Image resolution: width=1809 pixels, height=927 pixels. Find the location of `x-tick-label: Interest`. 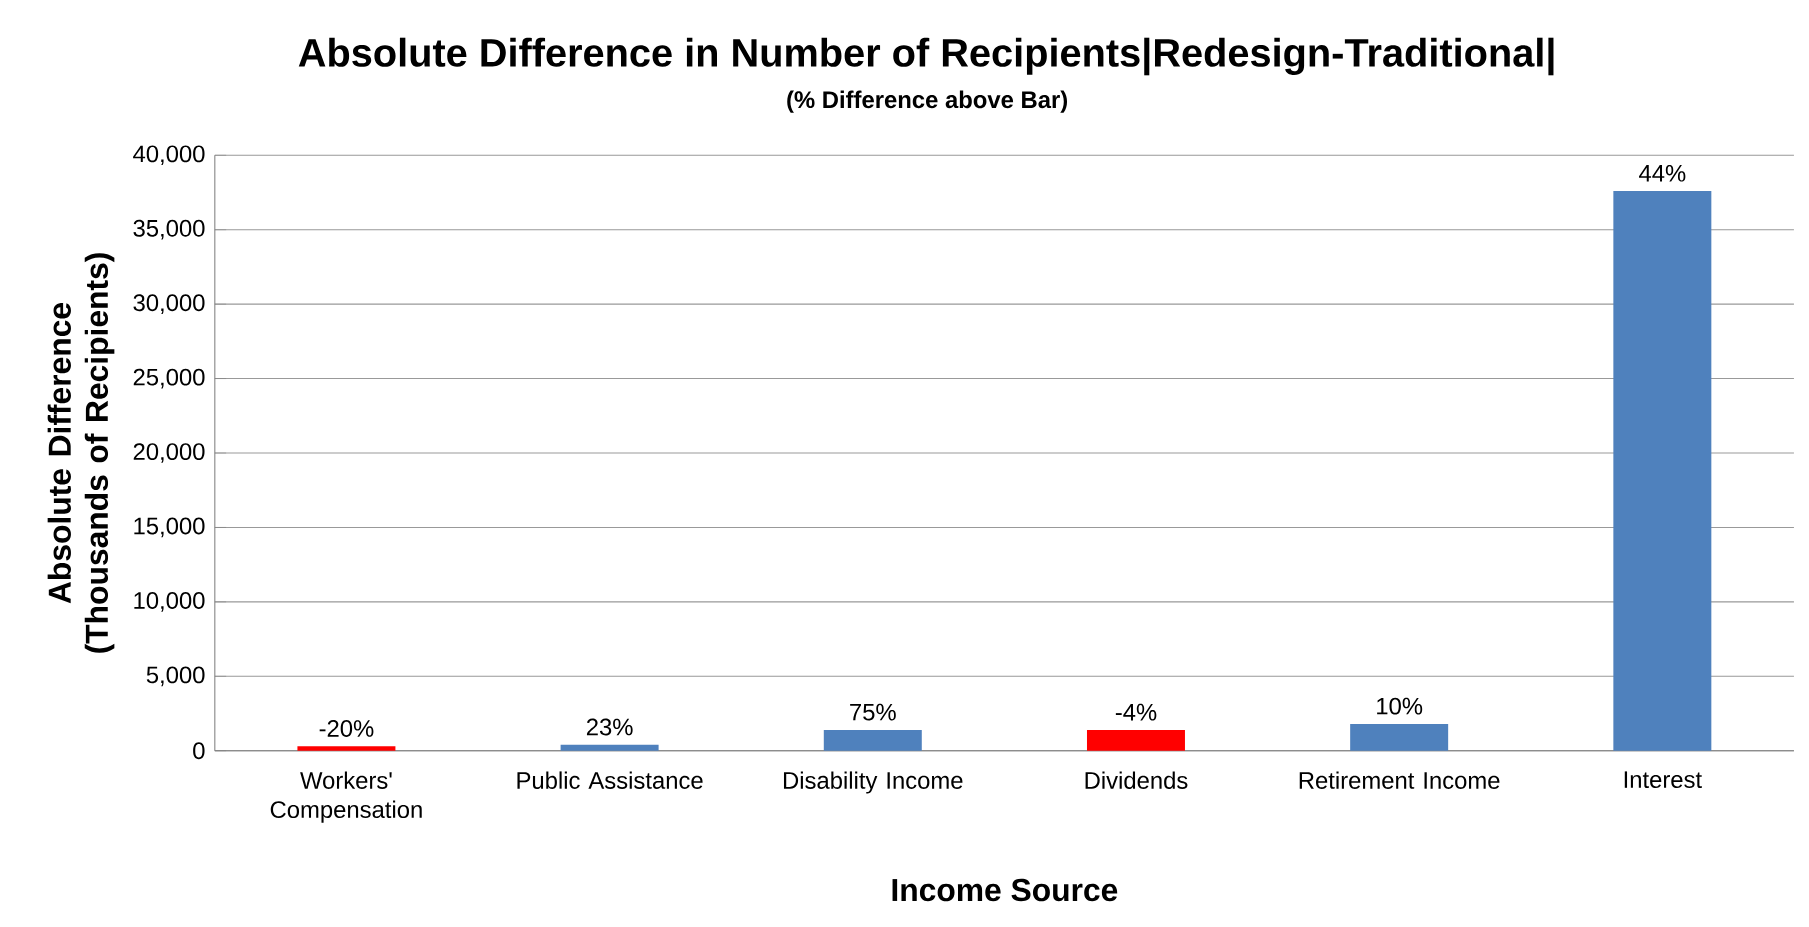

x-tick-label: Interest is located at coordinates (1663, 780).